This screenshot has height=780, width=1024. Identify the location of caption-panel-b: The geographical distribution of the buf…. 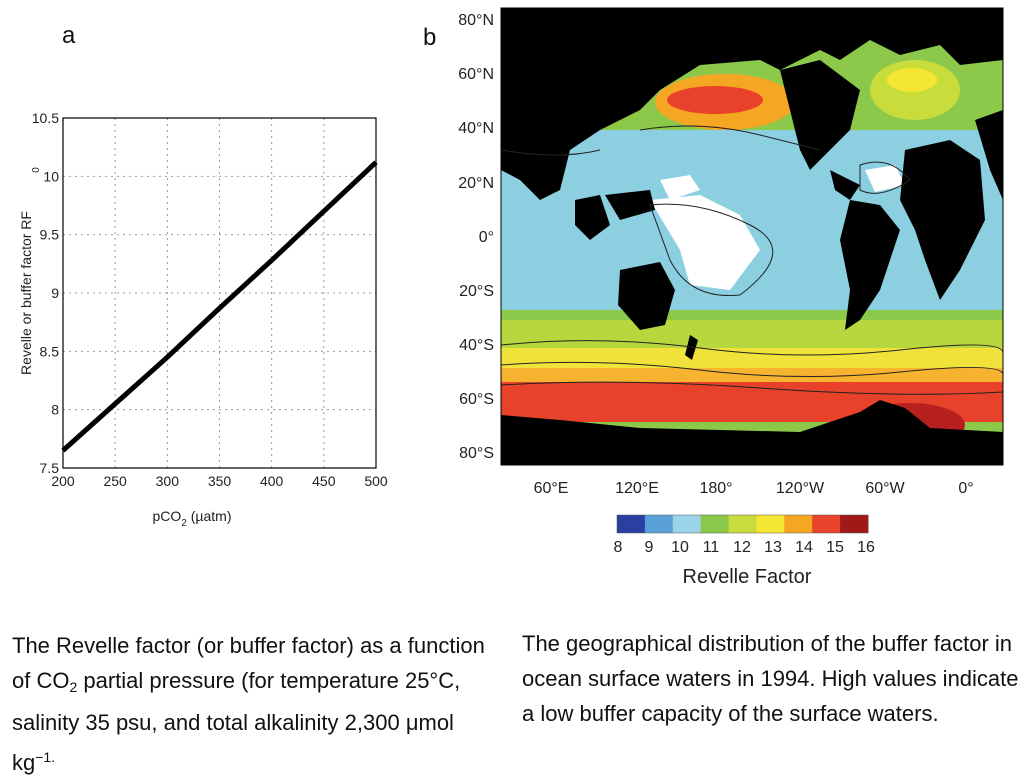
(770, 678).